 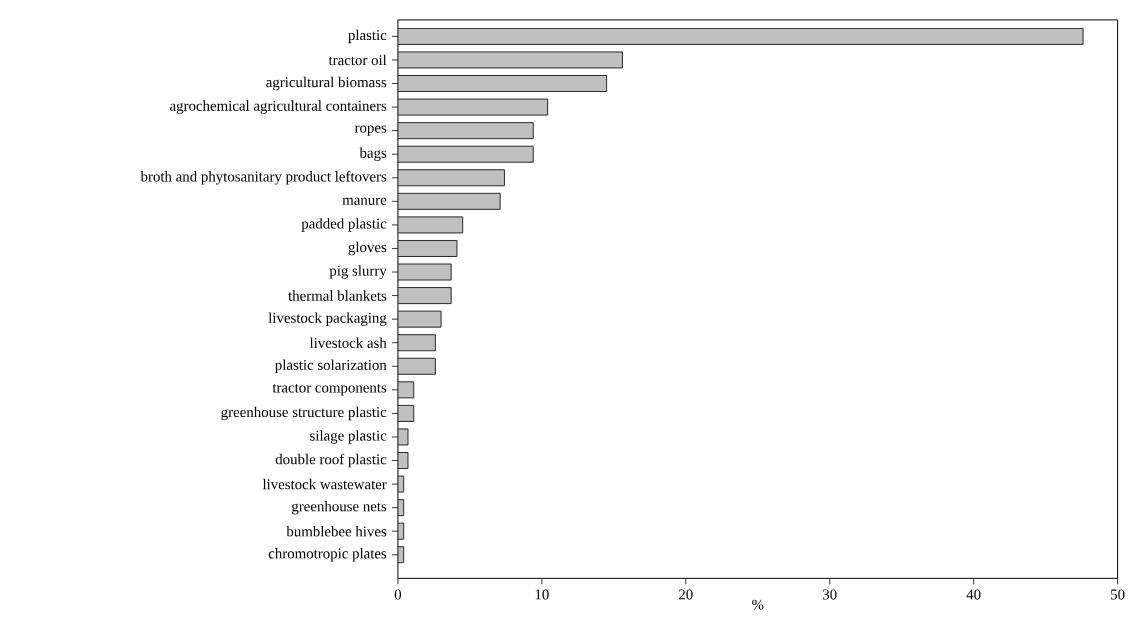 I want to click on y-tick-label: broth and phytosanitary product leftovers, so click(x=263, y=177).